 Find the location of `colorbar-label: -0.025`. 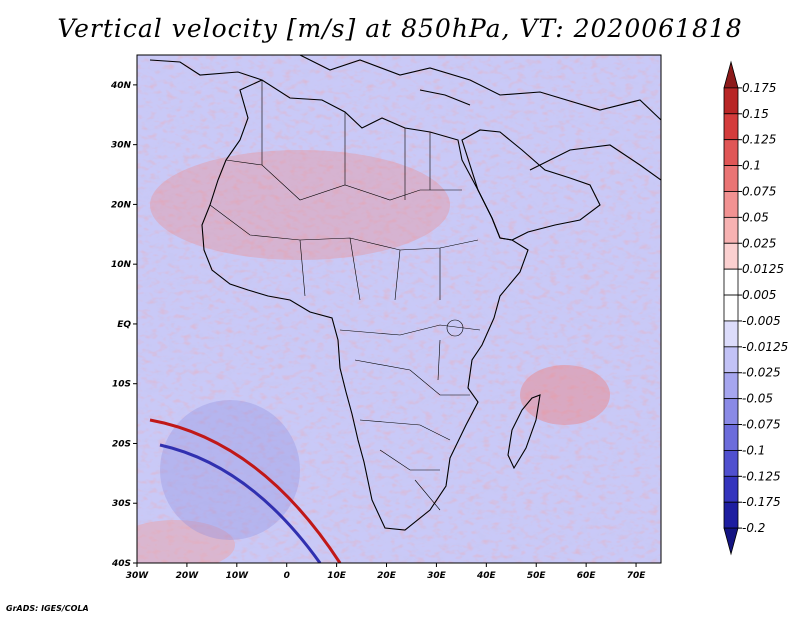

colorbar-label: -0.025 is located at coordinates (761, 373).